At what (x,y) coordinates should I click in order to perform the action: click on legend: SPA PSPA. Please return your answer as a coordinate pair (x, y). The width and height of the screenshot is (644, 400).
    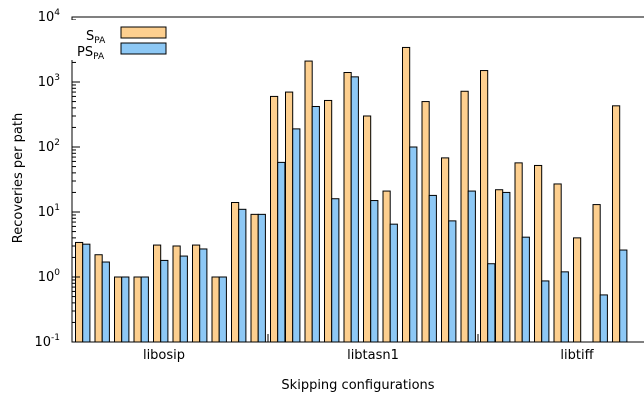
    Looking at the image, I should click on (120, 41).